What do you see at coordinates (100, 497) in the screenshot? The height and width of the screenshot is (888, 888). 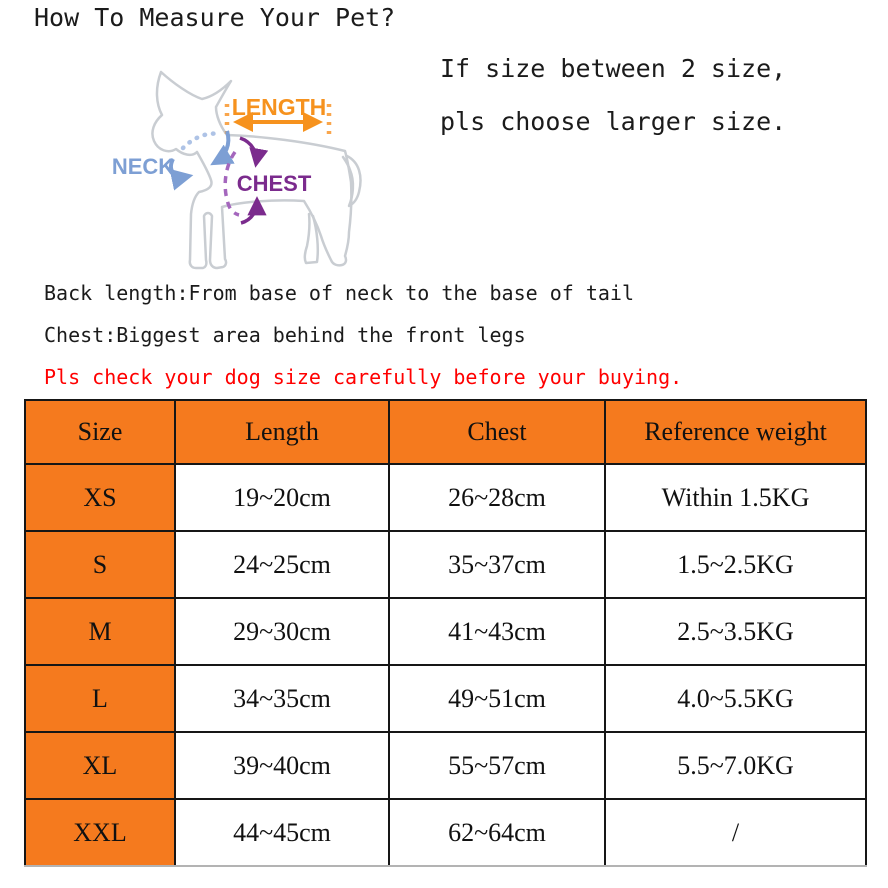 I see `cell-size: XS` at bounding box center [100, 497].